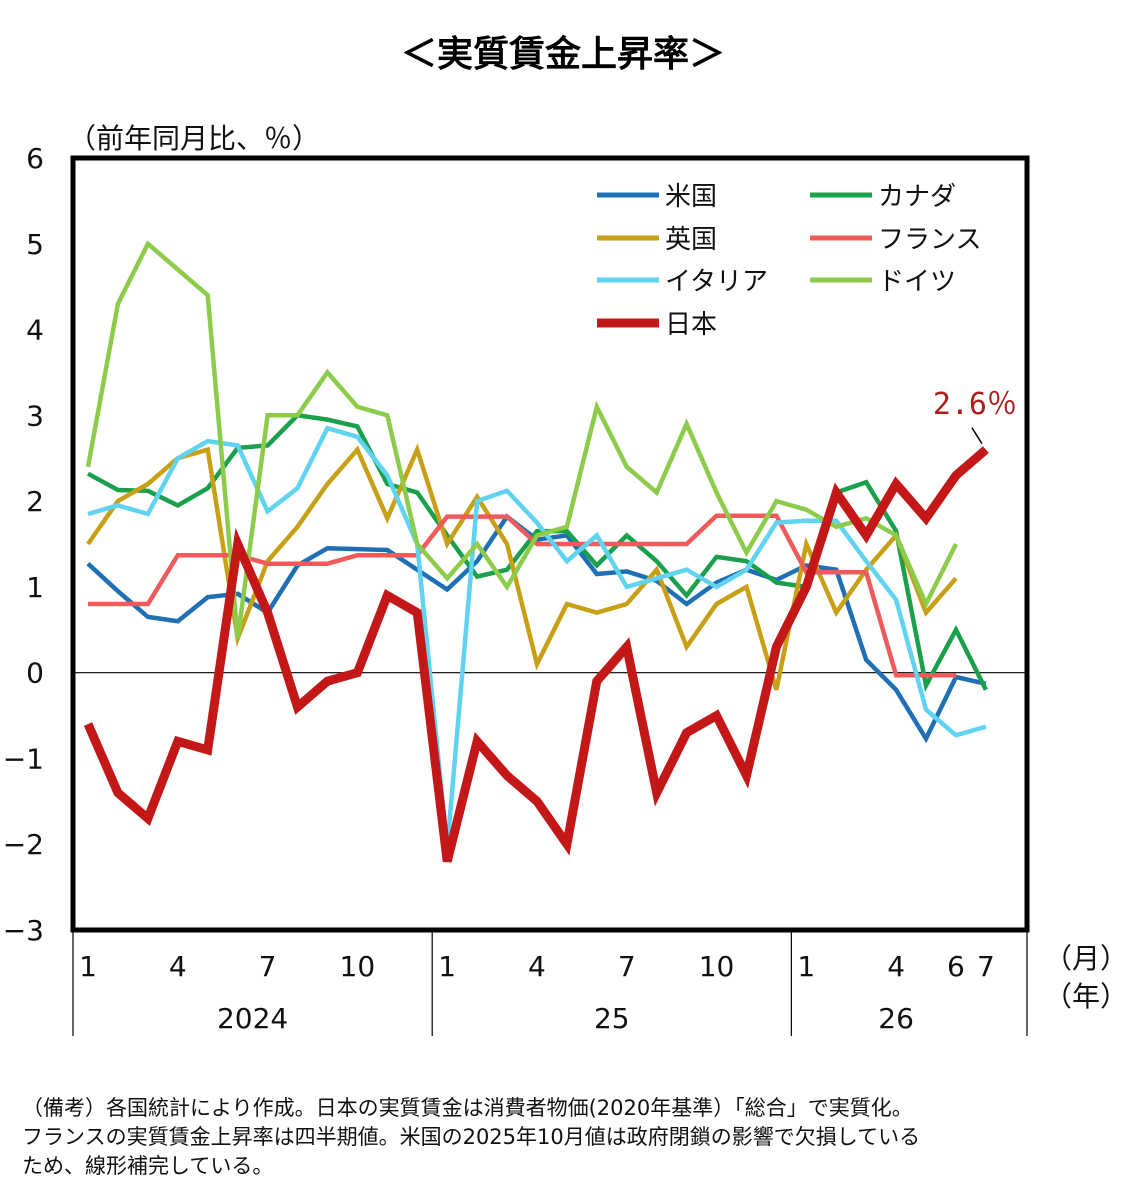 Image resolution: width=1126 pixels, height=1200 pixels. I want to click on y-tick-label: 5, so click(35, 244).